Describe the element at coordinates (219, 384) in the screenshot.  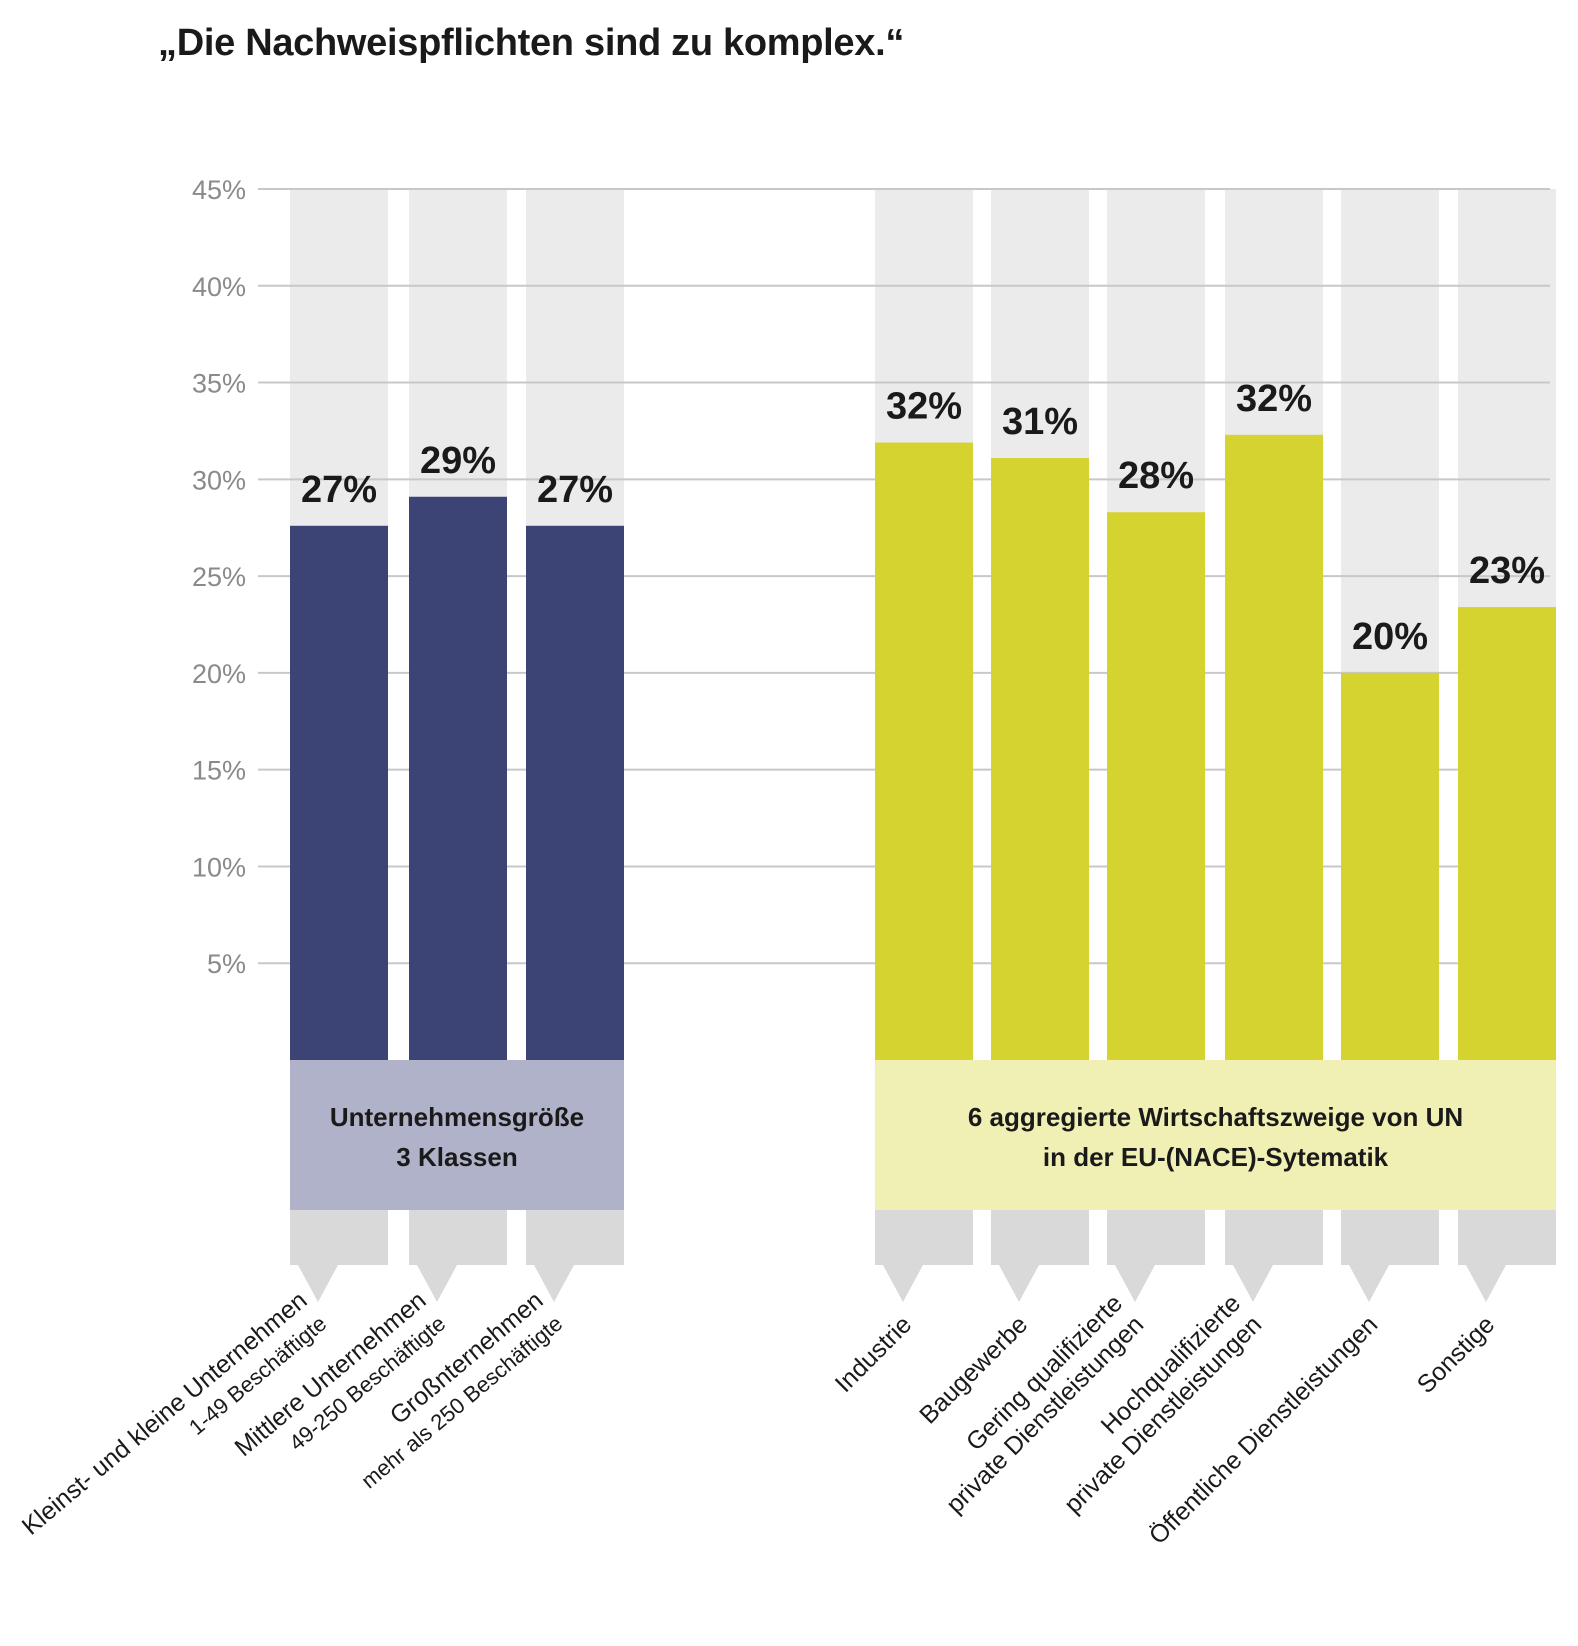
I see `y-tick-label: 35%` at that location.